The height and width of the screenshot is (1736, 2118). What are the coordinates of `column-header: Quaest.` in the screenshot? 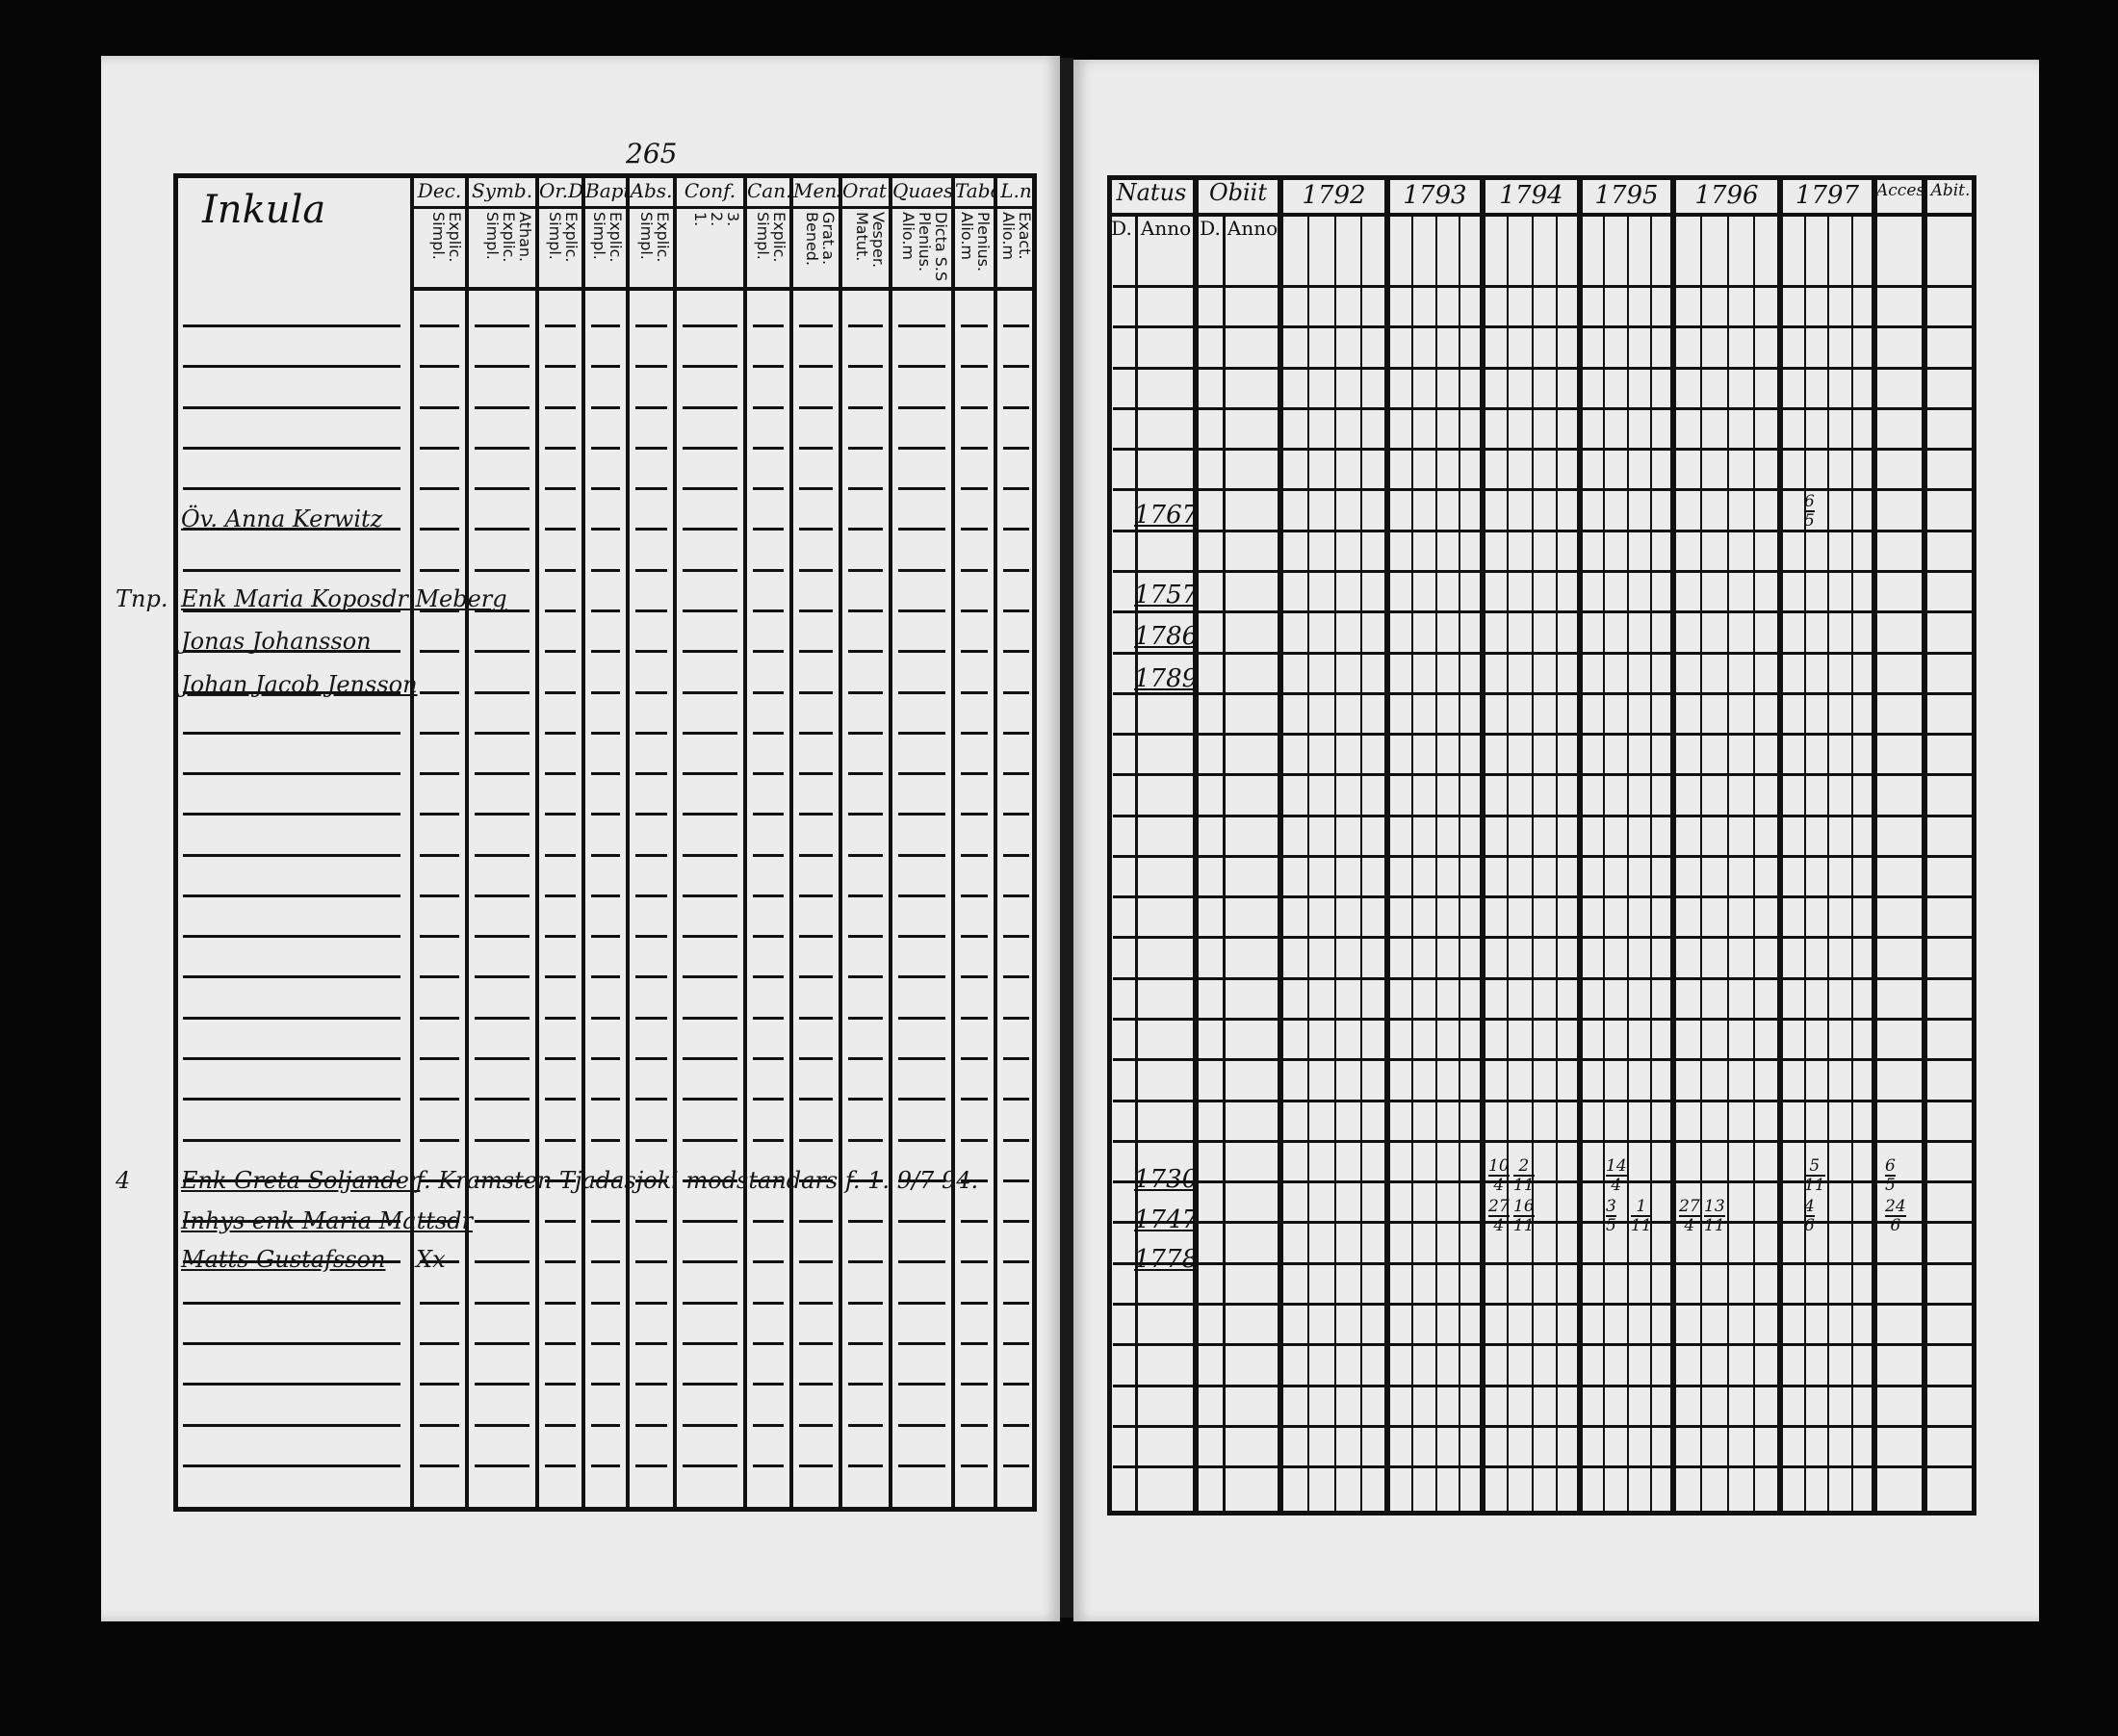 It's located at (922, 191).